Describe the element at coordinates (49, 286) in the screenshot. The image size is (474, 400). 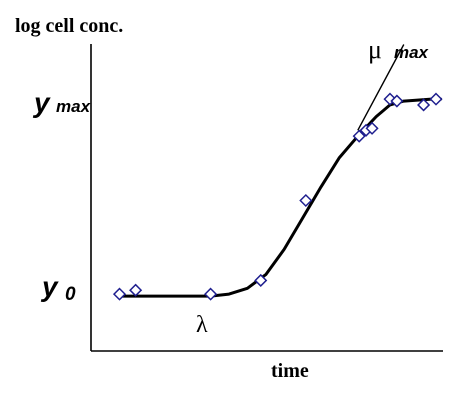
I see `y0-symbol: y` at that location.